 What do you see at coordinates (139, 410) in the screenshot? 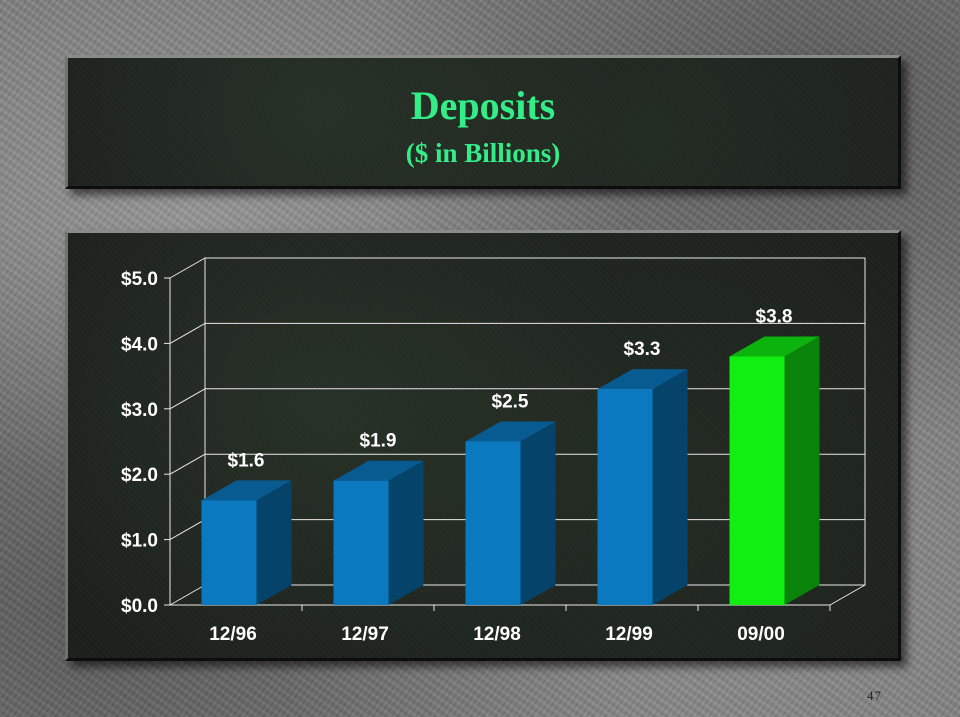
I see `y-tick-label: $3.0` at bounding box center [139, 410].